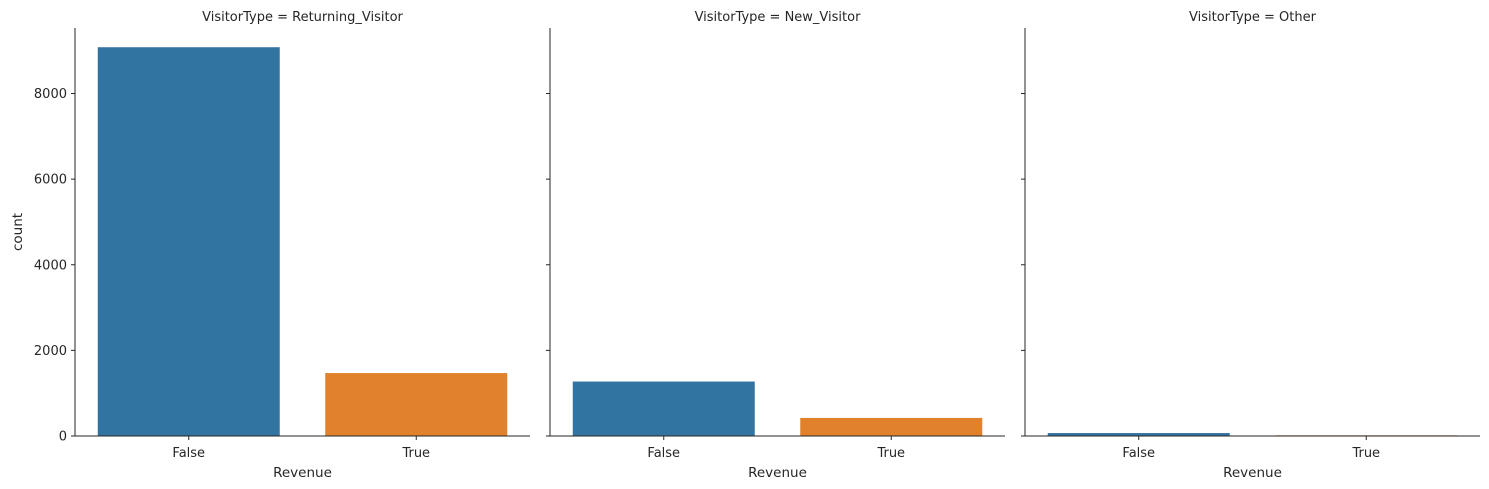 The image size is (1489, 489). What do you see at coordinates (50, 180) in the screenshot?
I see `y-tick-label: 6000` at bounding box center [50, 180].